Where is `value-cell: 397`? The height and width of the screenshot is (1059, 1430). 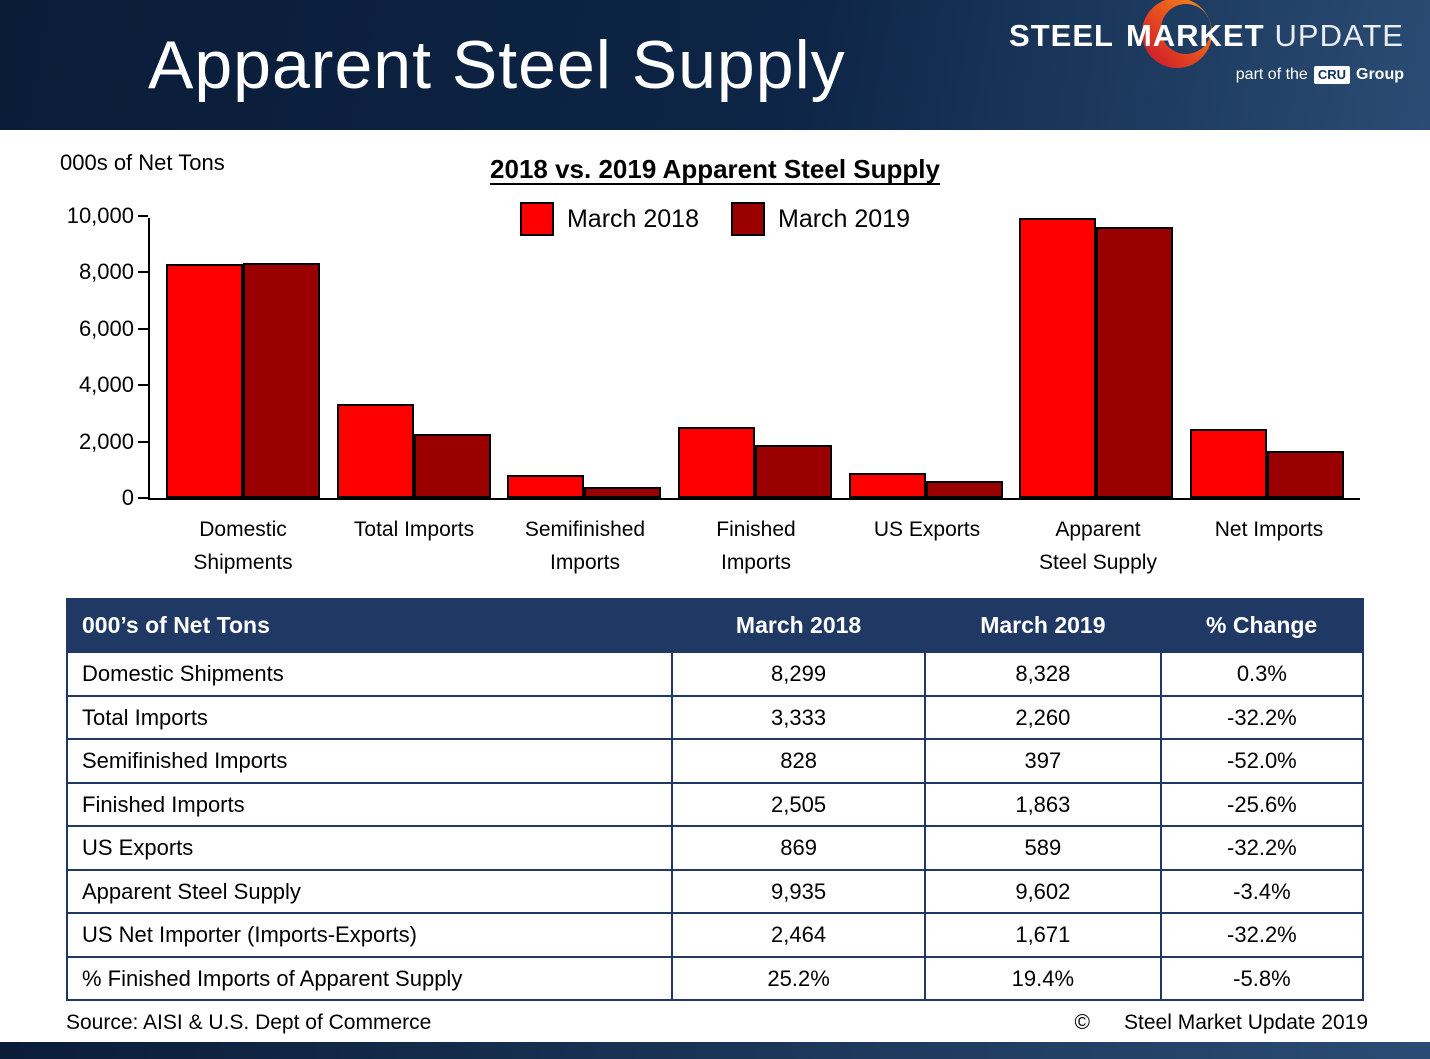 value-cell: 397 is located at coordinates (1042, 761).